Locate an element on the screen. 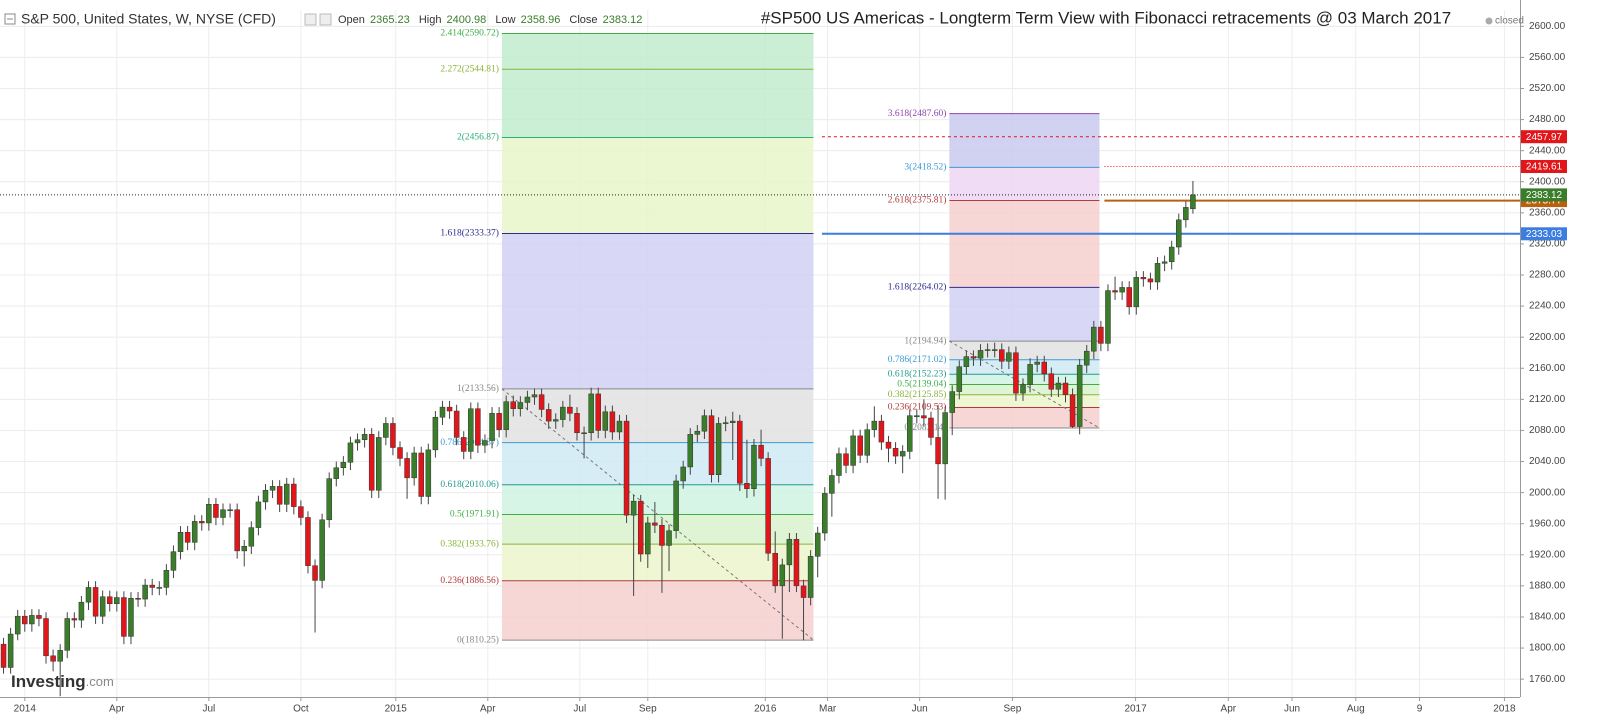 This screenshot has width=1600, height=723. x-tick-label: 9 is located at coordinates (1420, 709).